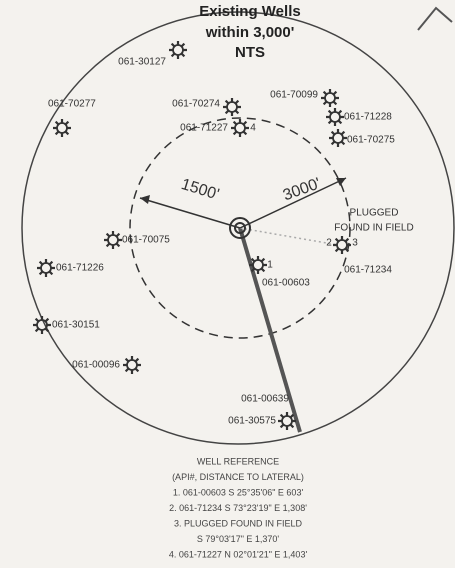 The height and width of the screenshot is (568, 455). I want to click on reference-line: WELL REFERENCE, so click(238, 461).